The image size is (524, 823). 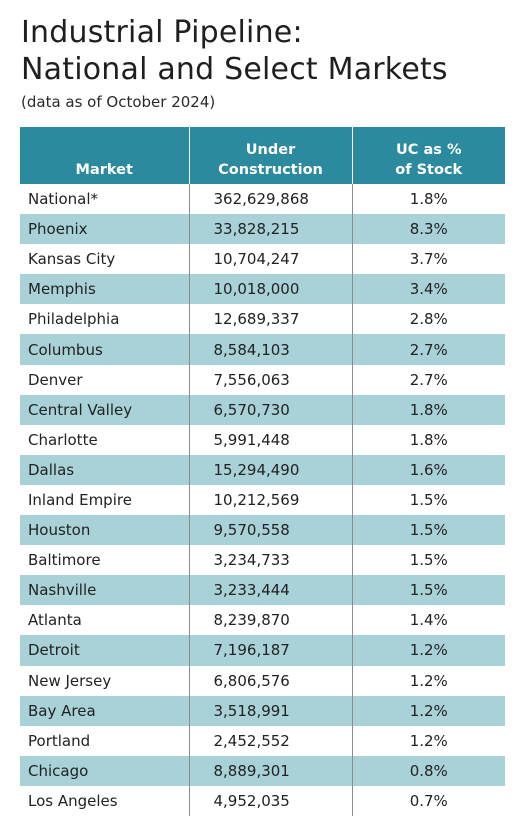 I want to click on table-row: Philadelphia 12,689,337 2.8%, so click(x=262, y=319).